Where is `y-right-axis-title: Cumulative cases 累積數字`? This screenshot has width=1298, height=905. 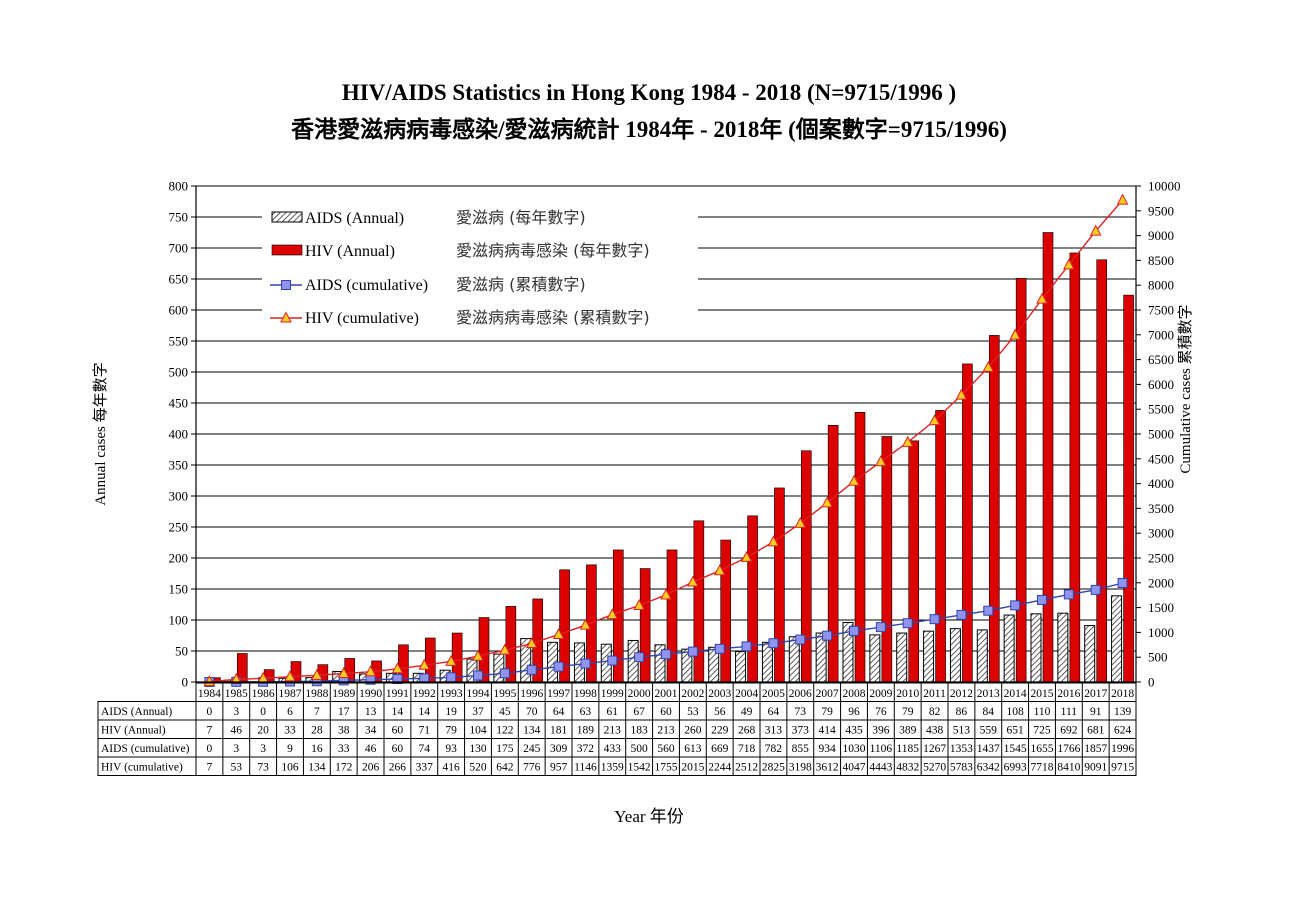 y-right-axis-title: Cumulative cases 累積數字 is located at coordinates (1185, 388).